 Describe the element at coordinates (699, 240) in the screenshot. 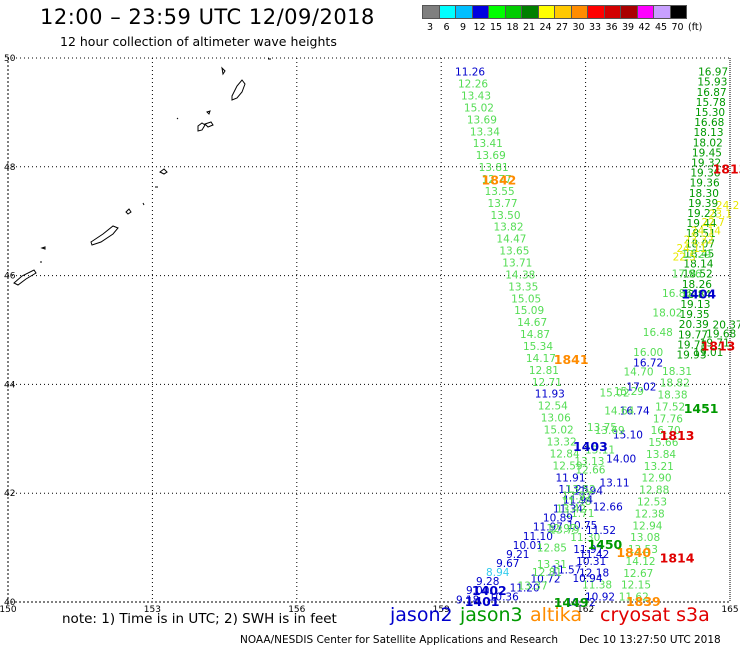

I see `wave-height-value: 23.32` at that location.